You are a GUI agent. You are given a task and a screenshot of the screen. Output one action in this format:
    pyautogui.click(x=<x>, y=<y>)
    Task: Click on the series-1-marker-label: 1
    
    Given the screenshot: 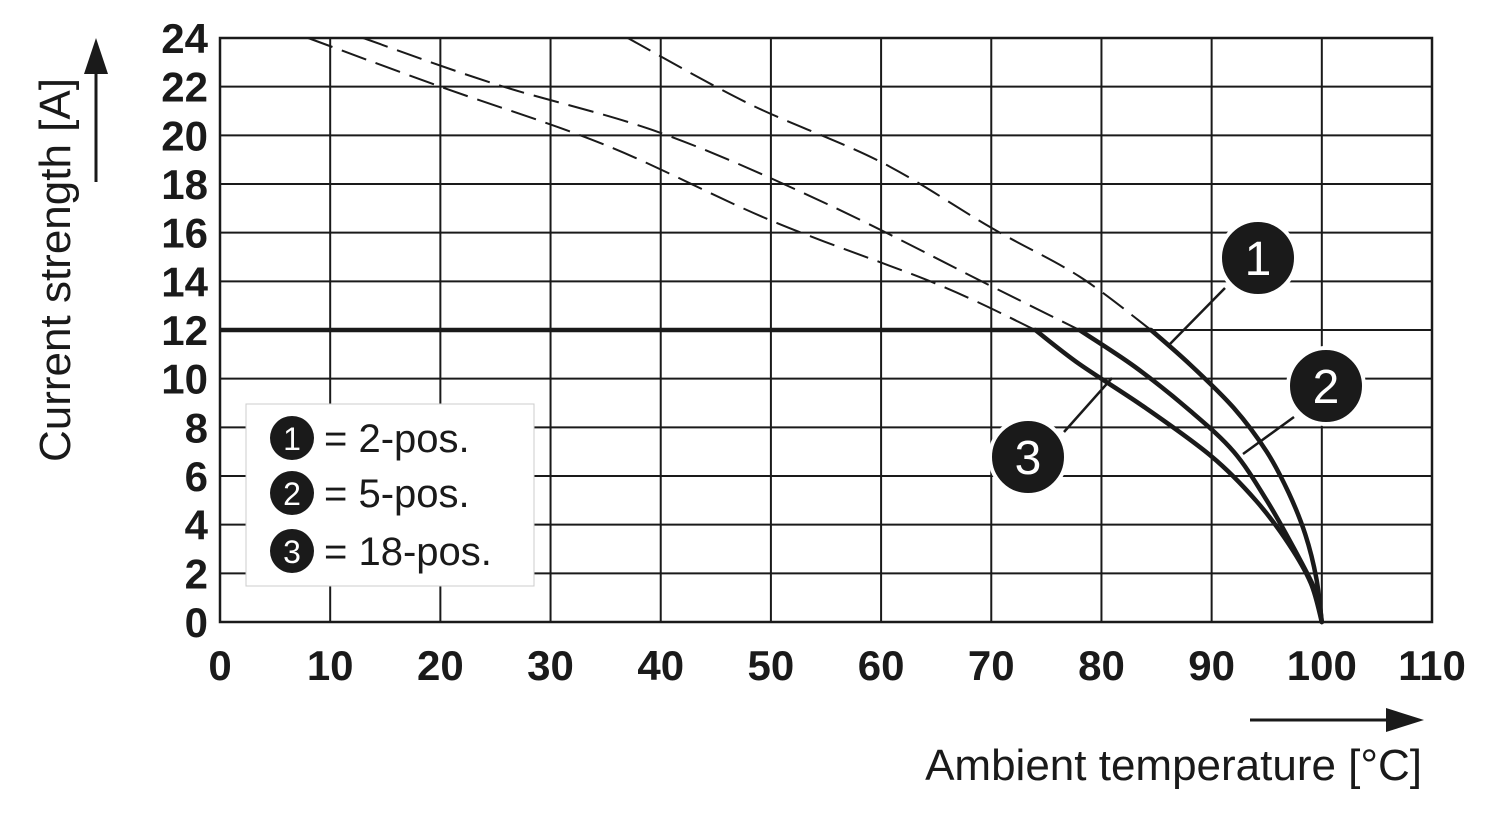 What is the action you would take?
    pyautogui.click(x=1258, y=259)
    